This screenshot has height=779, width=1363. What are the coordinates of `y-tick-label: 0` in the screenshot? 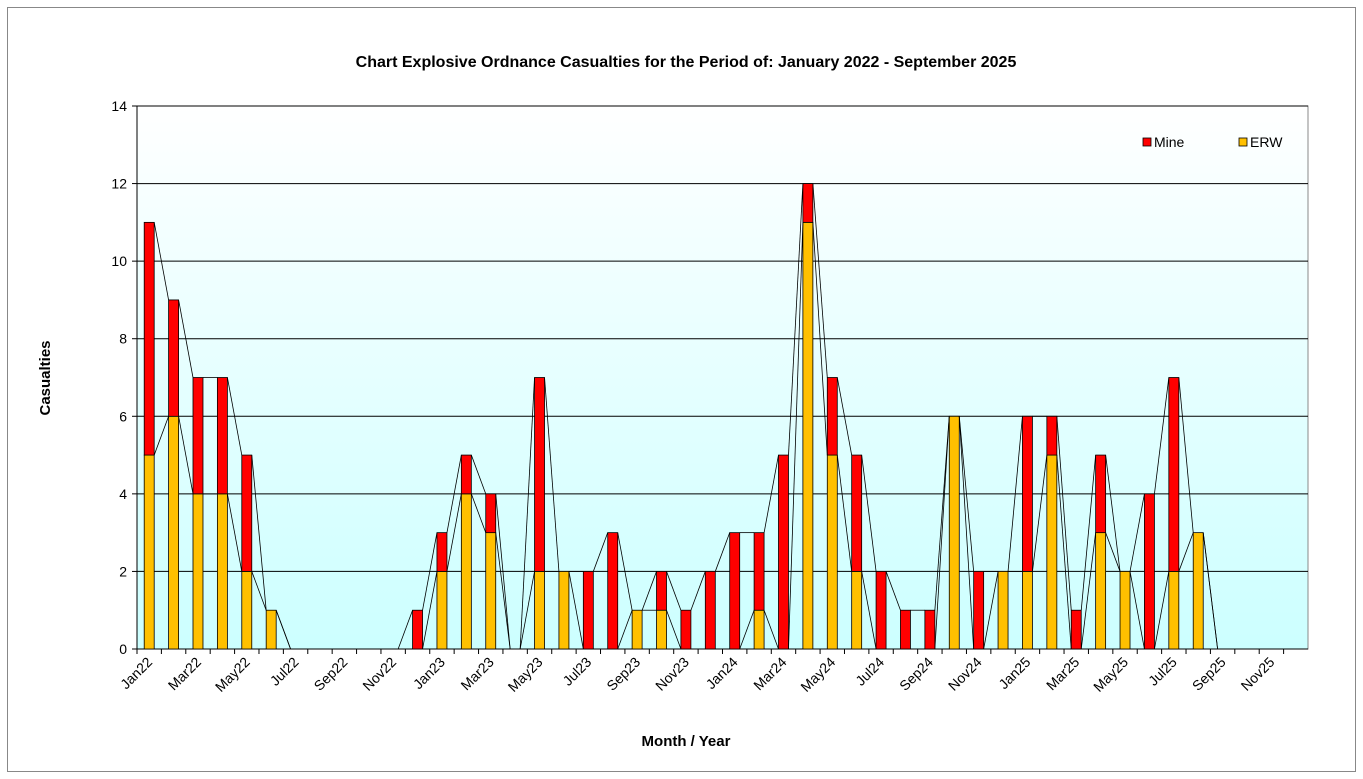 It's located at (123, 649).